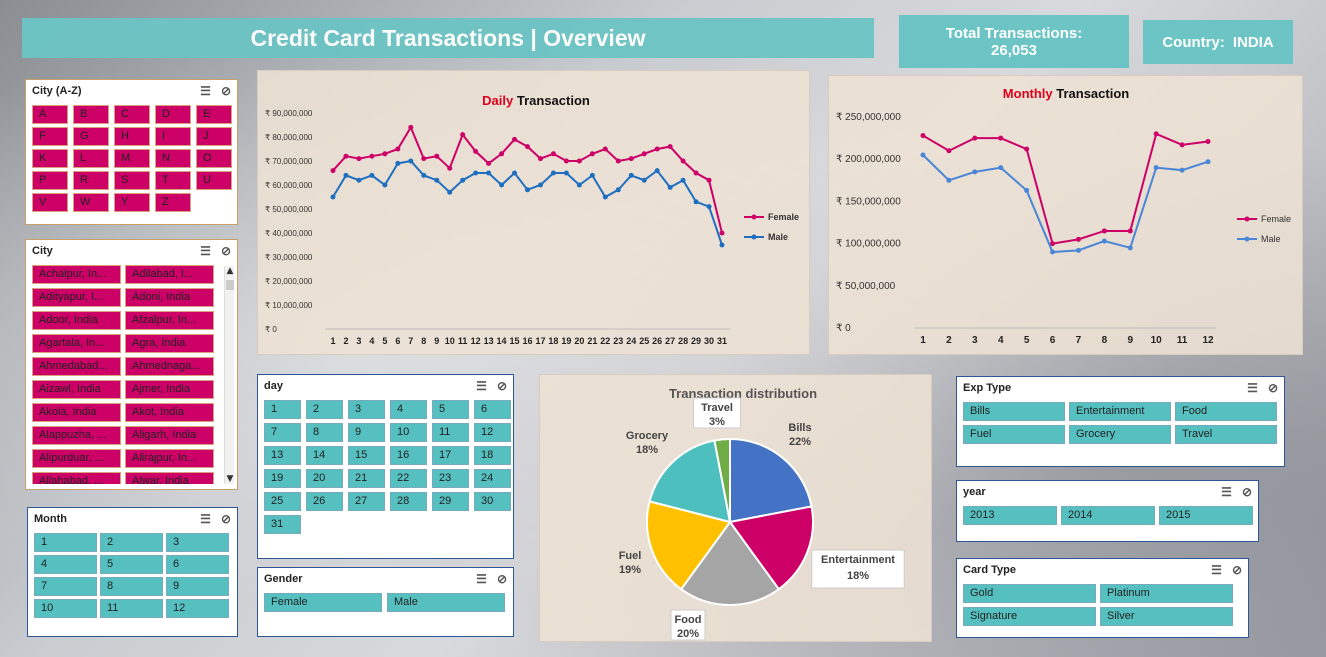 The image size is (1326, 657). I want to click on city-scrollbar: ▲ ▼, so click(229, 375).